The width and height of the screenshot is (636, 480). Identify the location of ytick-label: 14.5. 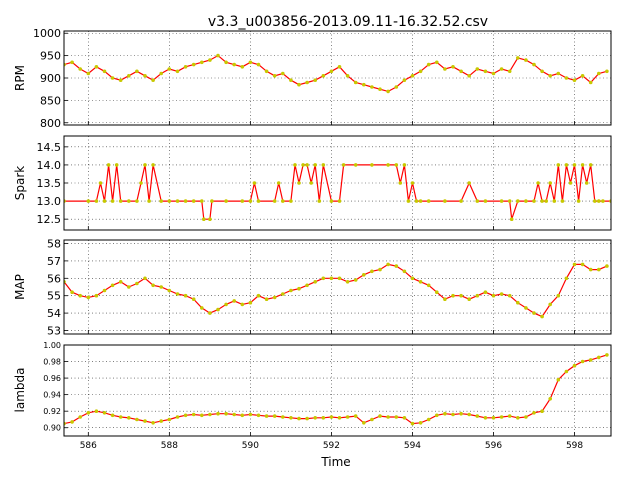
(49, 147).